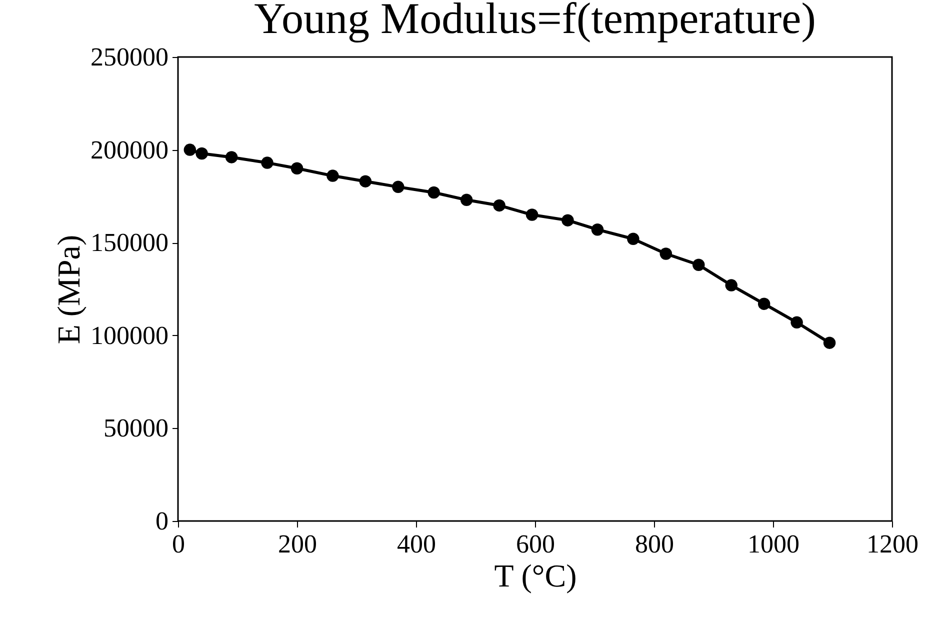 The width and height of the screenshot is (928, 621). I want to click on y-tick-label: 150000, so click(129, 243).